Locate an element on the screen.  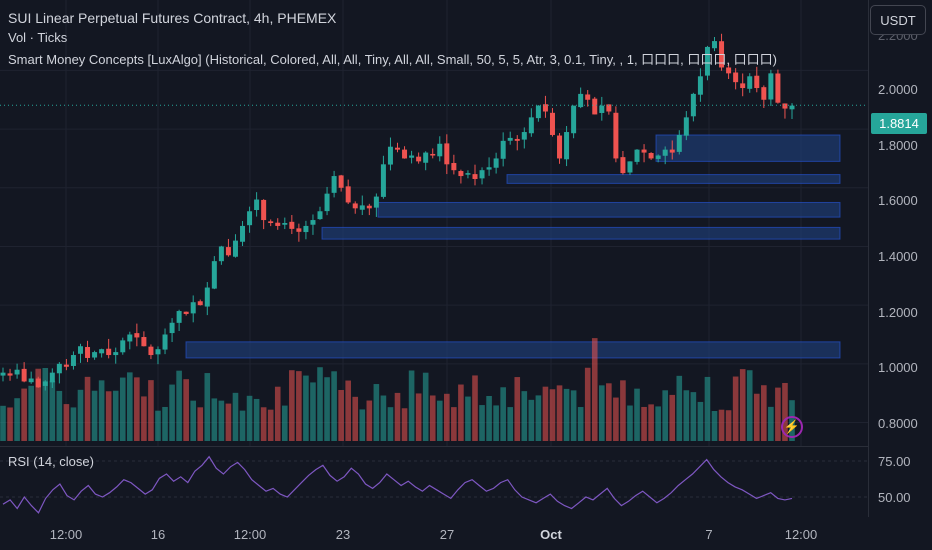
price-label: 0.8000 is located at coordinates (898, 423).